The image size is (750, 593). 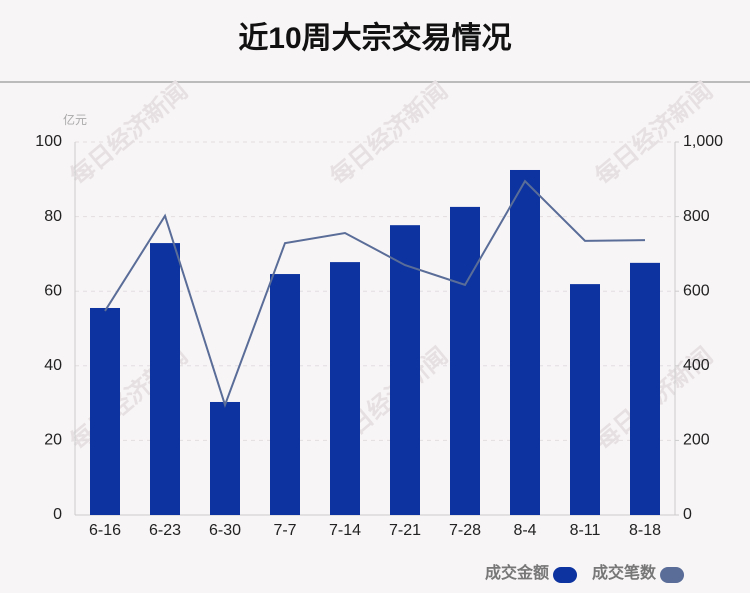 I want to click on y2-tick-label: 0, so click(x=687, y=514).